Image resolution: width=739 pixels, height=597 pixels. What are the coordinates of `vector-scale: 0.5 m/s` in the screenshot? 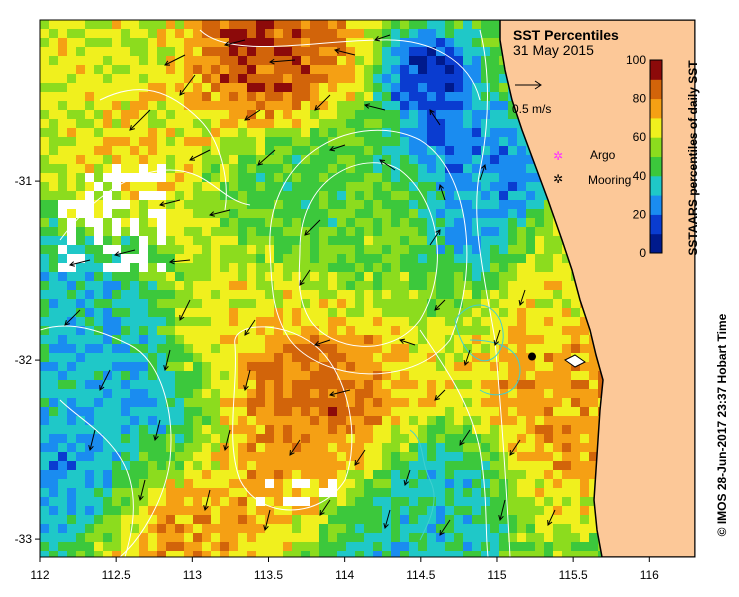 It's located at (531, 98).